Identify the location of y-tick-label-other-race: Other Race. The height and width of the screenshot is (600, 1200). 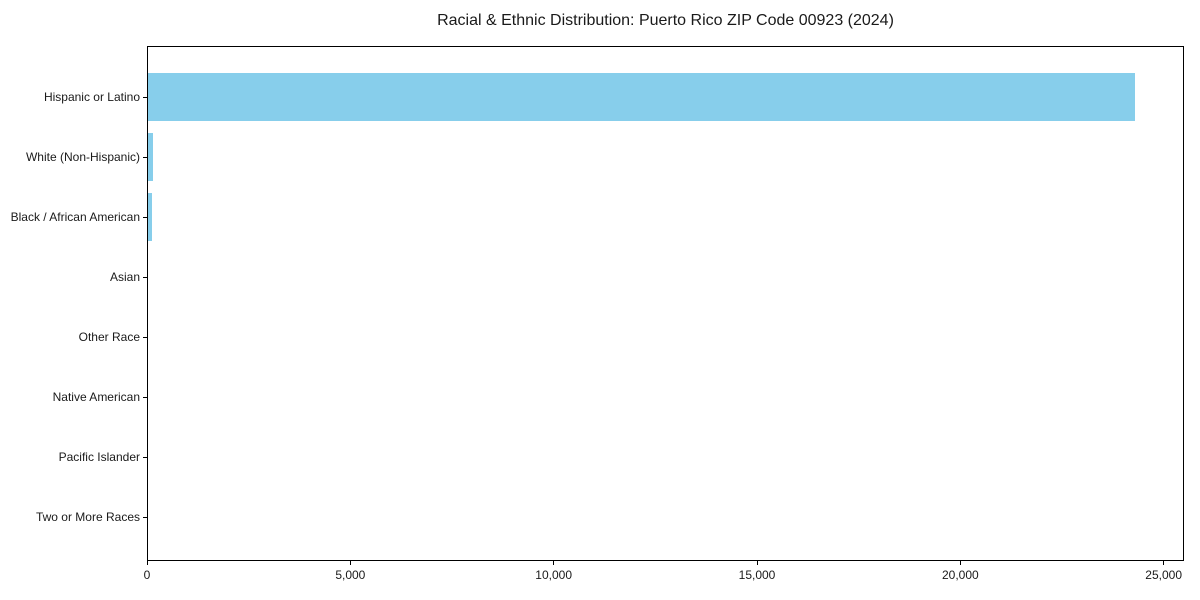
(109, 337).